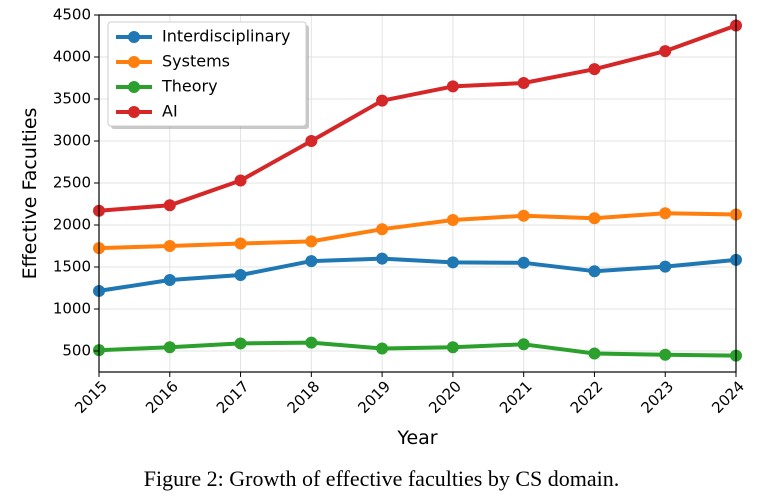 Image resolution: width=763 pixels, height=504 pixels. I want to click on x-tick-label: 2022, so click(587, 397).